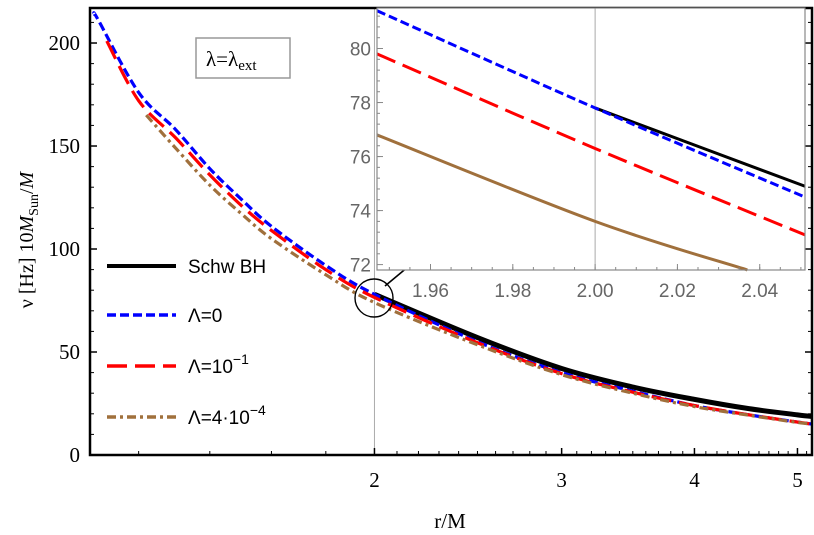 This screenshot has height=535, width=814. I want to click on inset-y-tick-label: 76, so click(360, 158).